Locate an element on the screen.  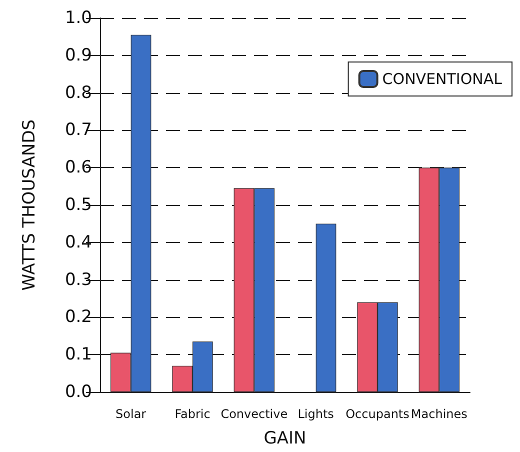
y-tick-label: 0.0 is located at coordinates (78, 392).